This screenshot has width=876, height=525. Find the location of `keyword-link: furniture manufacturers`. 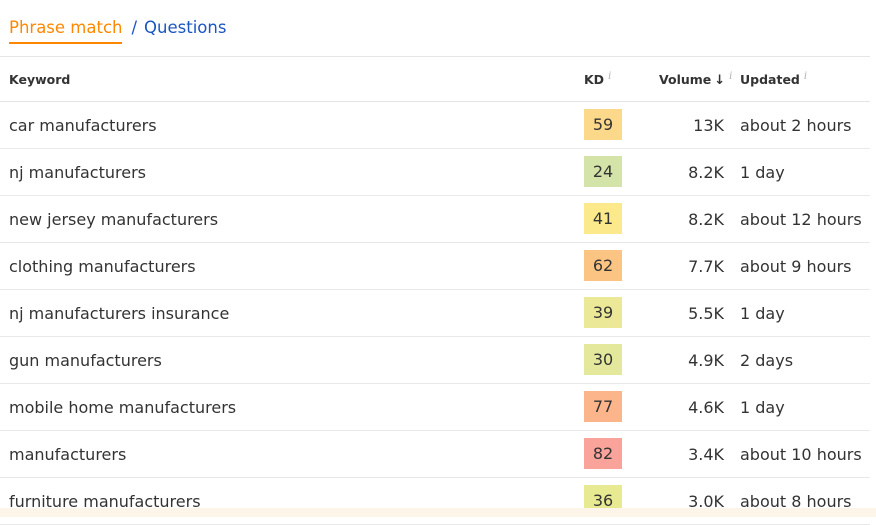

keyword-link: furniture manufacturers is located at coordinates (105, 501).